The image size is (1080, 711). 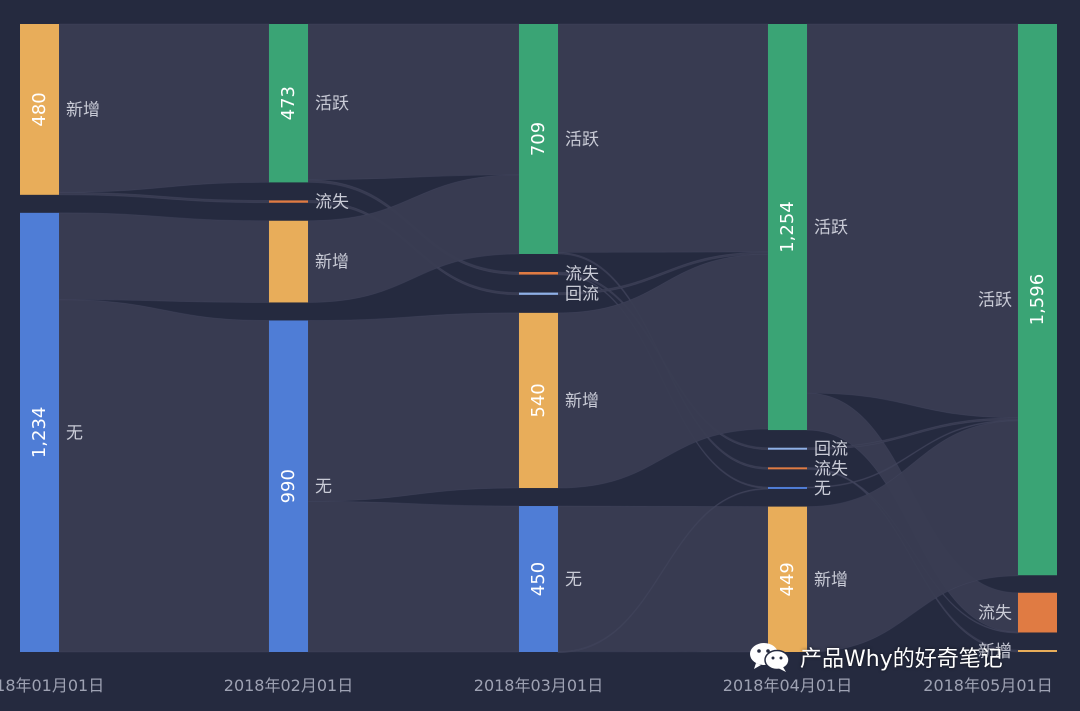 What do you see at coordinates (582, 274) in the screenshot?
I see `node-label-c2_churn: 流失` at bounding box center [582, 274].